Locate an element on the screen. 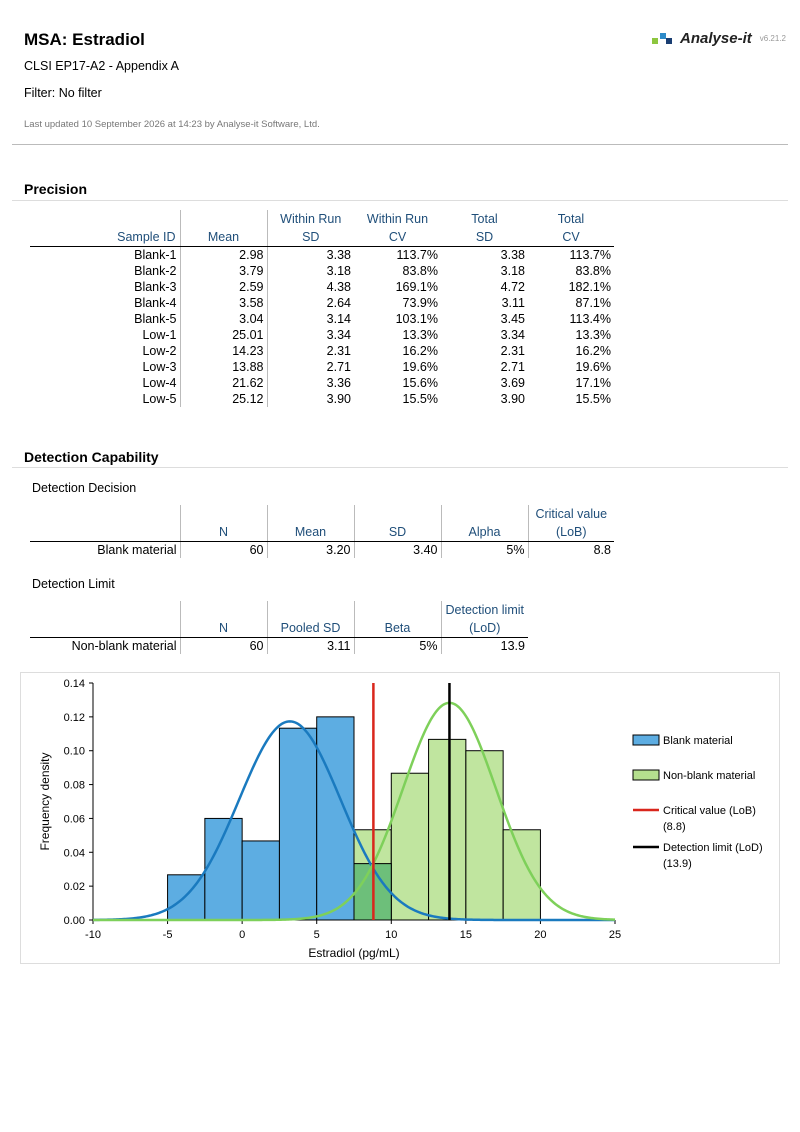 The image size is (800, 1132). table-cell: 2.59 is located at coordinates (223, 287).